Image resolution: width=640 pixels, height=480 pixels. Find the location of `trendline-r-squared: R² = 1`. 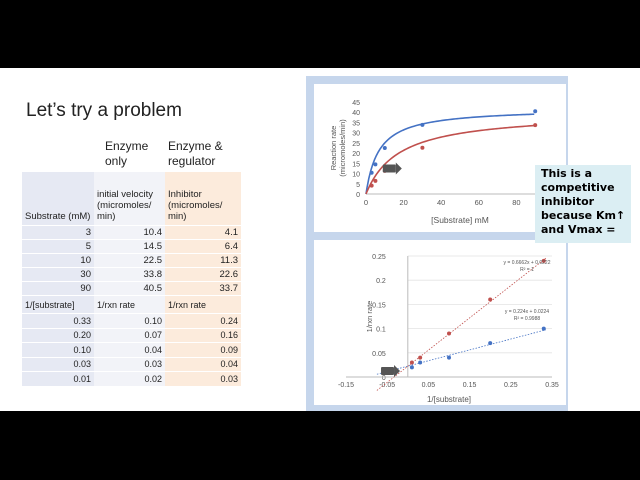

trendline-r-squared: R² = 1 is located at coordinates (527, 270).